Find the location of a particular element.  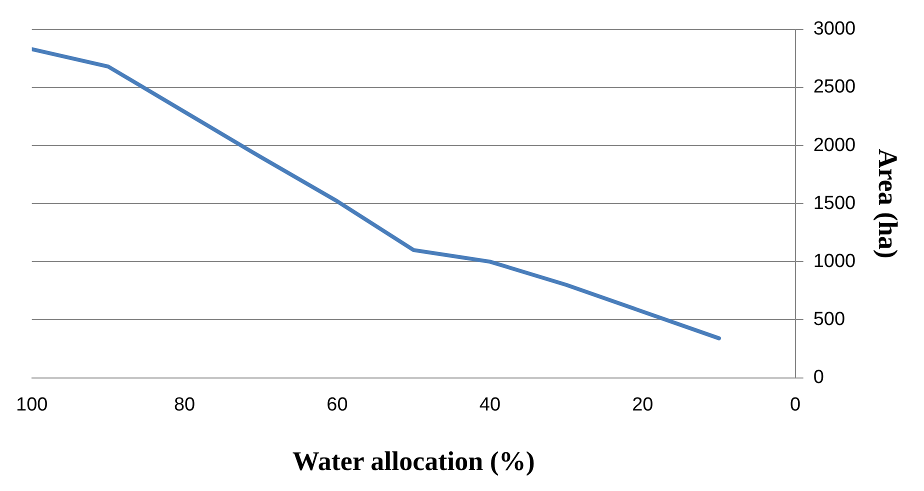

y-axis-title: Area (ha) is located at coordinates (887, 203).